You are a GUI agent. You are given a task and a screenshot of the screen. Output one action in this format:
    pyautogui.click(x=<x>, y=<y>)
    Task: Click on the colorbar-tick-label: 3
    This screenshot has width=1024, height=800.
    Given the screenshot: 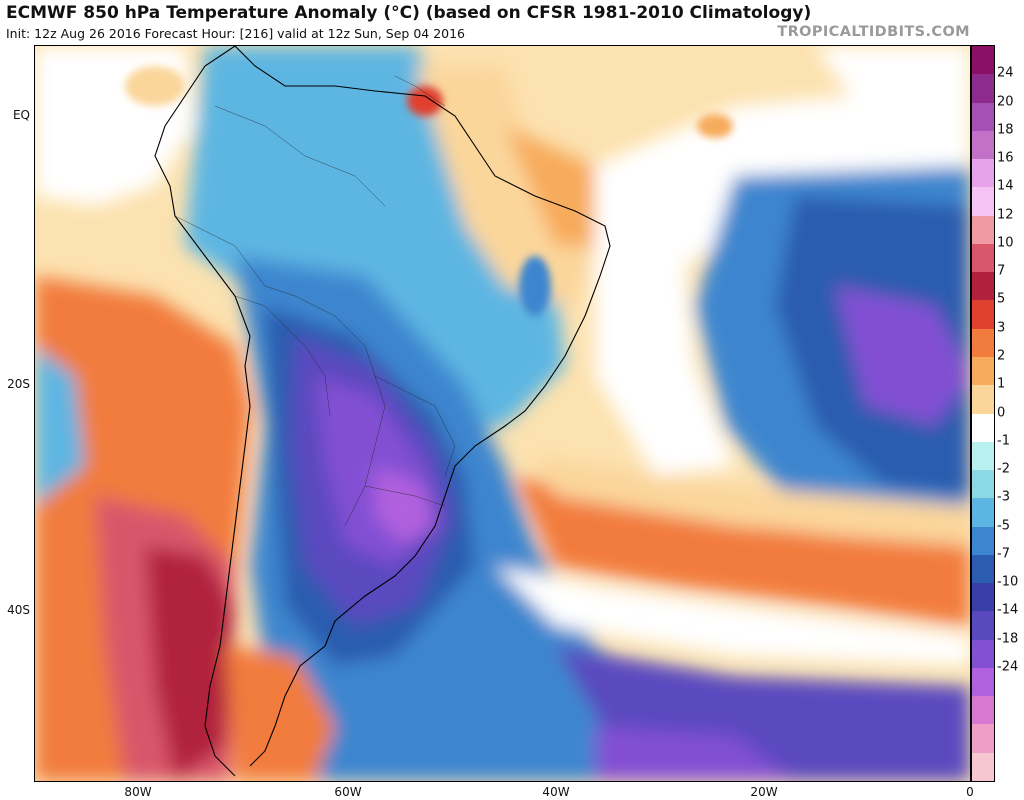 What is the action you would take?
    pyautogui.click(x=1001, y=328)
    